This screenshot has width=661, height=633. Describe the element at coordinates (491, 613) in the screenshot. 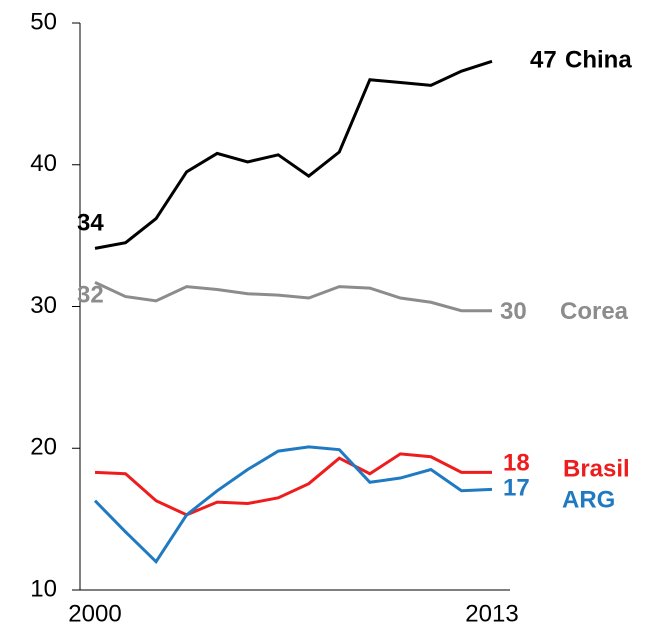

I see `x-tick-label: 2013` at that location.